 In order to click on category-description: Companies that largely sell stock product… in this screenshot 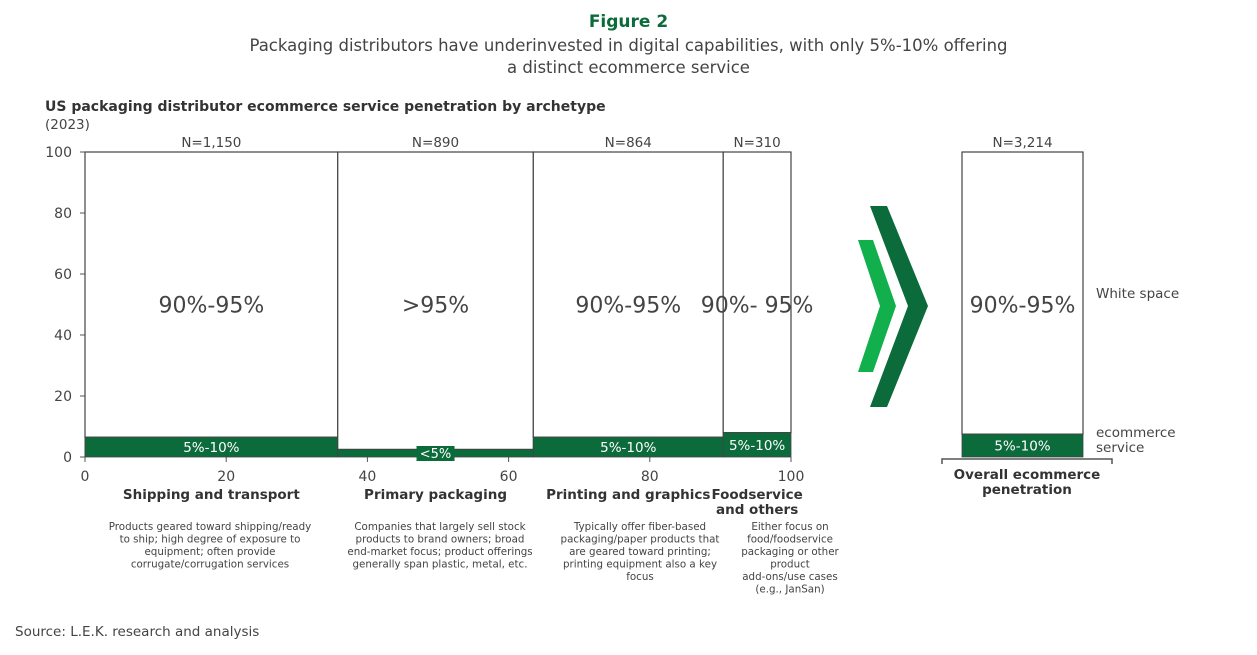, I will do `click(439, 546)`.